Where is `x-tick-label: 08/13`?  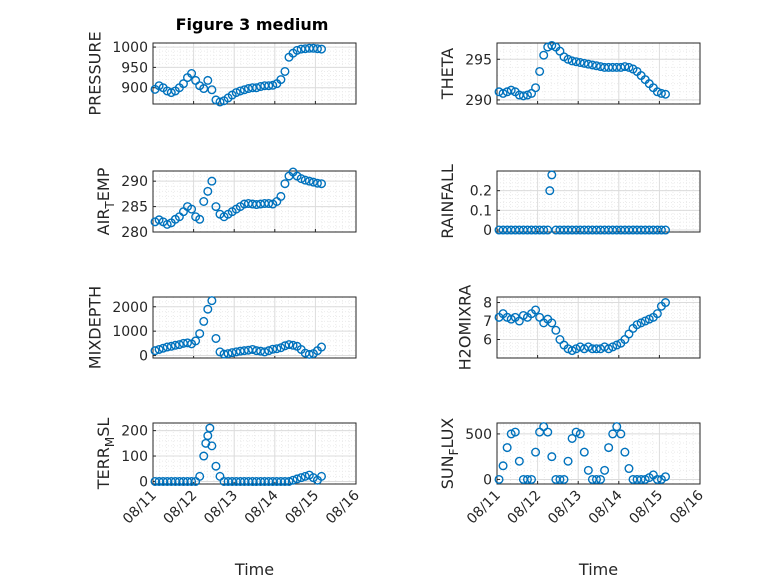 x-tick-label: 08/13 is located at coordinates (565, 508).